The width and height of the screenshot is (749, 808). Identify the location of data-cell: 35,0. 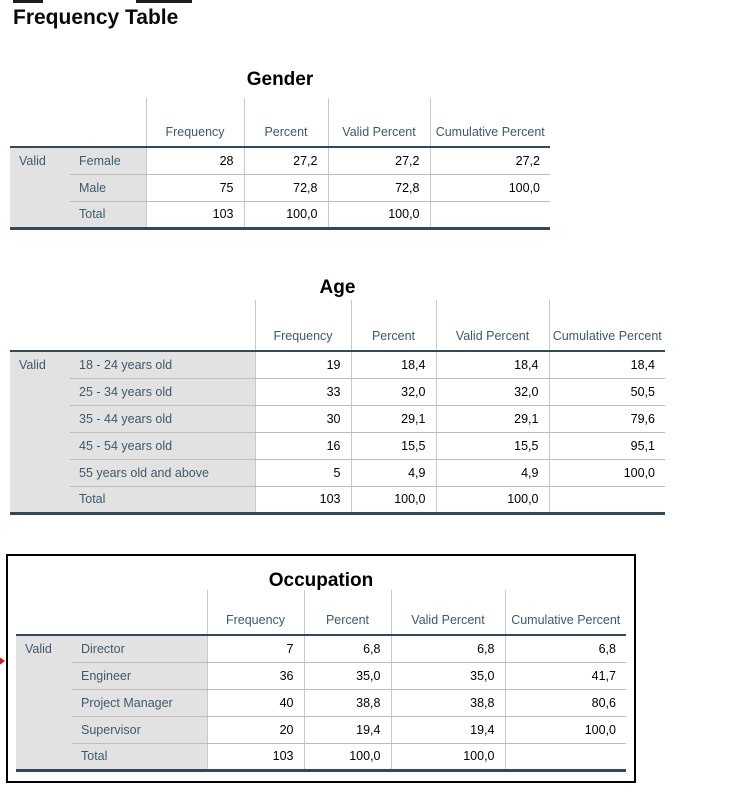
(347, 676).